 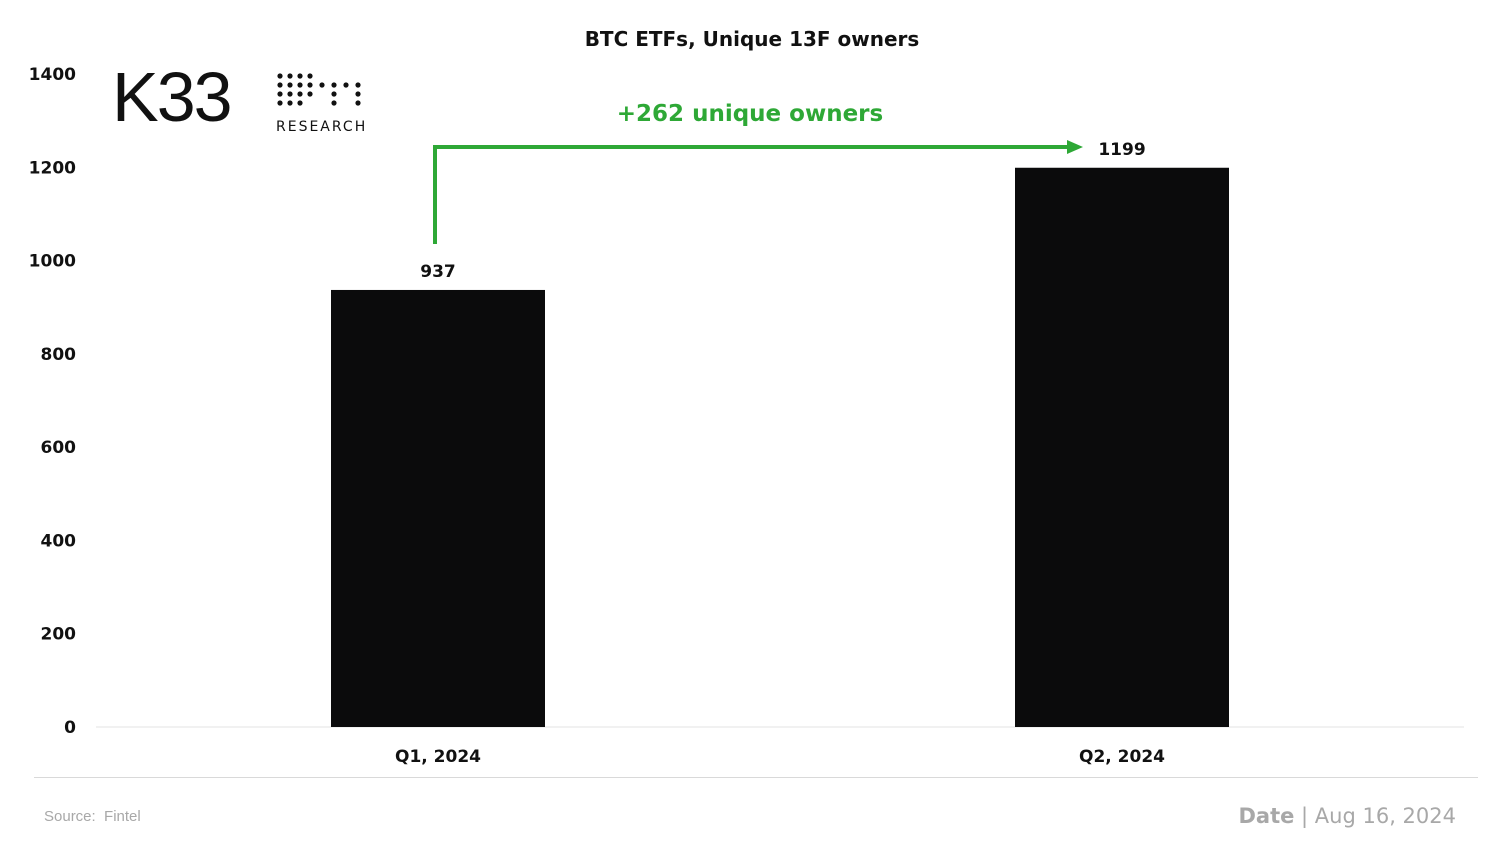 What do you see at coordinates (750, 114) in the screenshot?
I see `change-annotation-label: +262 unique owners` at bounding box center [750, 114].